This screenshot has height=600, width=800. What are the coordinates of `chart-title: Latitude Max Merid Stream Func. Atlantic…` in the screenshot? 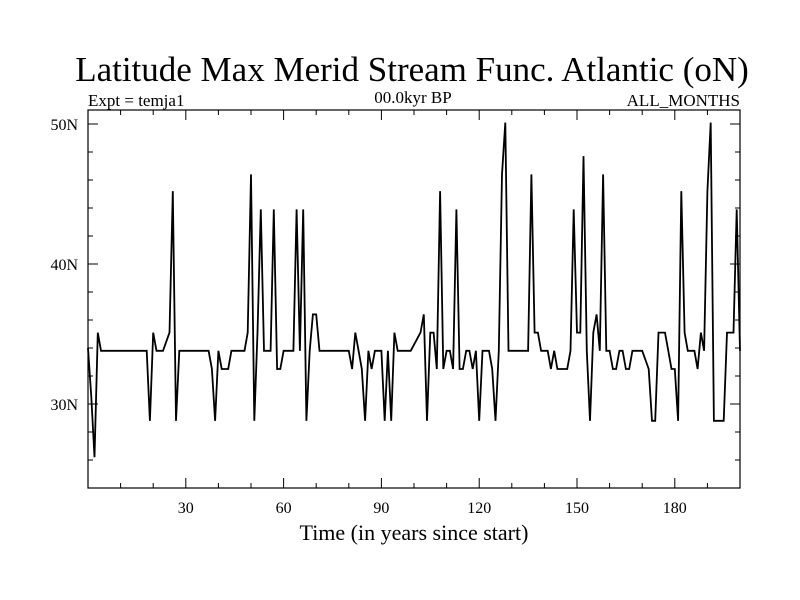 It's located at (412, 69).